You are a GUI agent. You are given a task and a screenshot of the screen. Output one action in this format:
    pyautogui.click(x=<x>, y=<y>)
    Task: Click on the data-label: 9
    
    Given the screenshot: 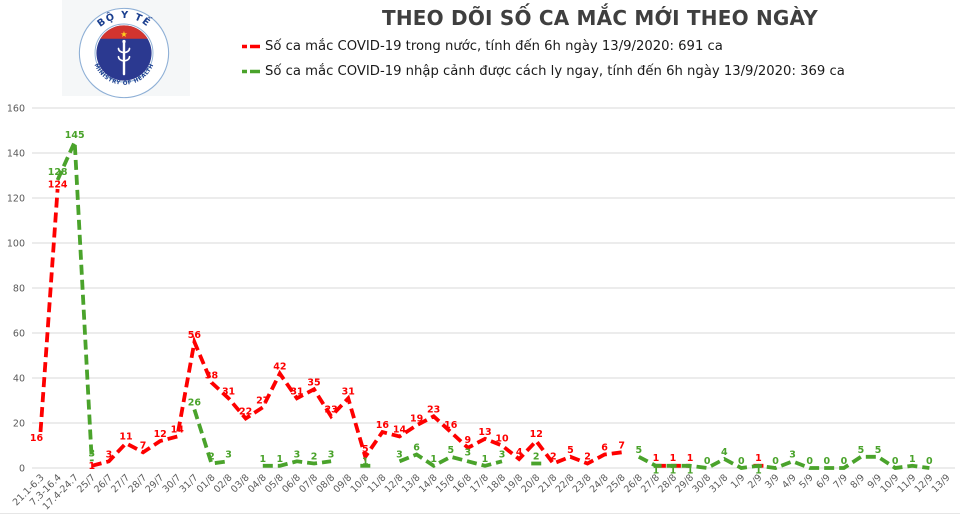 What is the action you would take?
    pyautogui.click(x=468, y=440)
    